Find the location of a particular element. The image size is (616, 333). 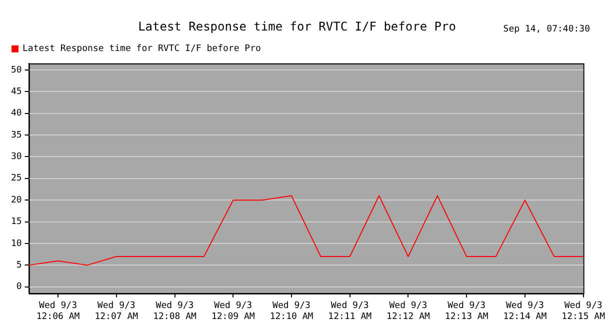

y-tick-label: 5 is located at coordinates (19, 265).